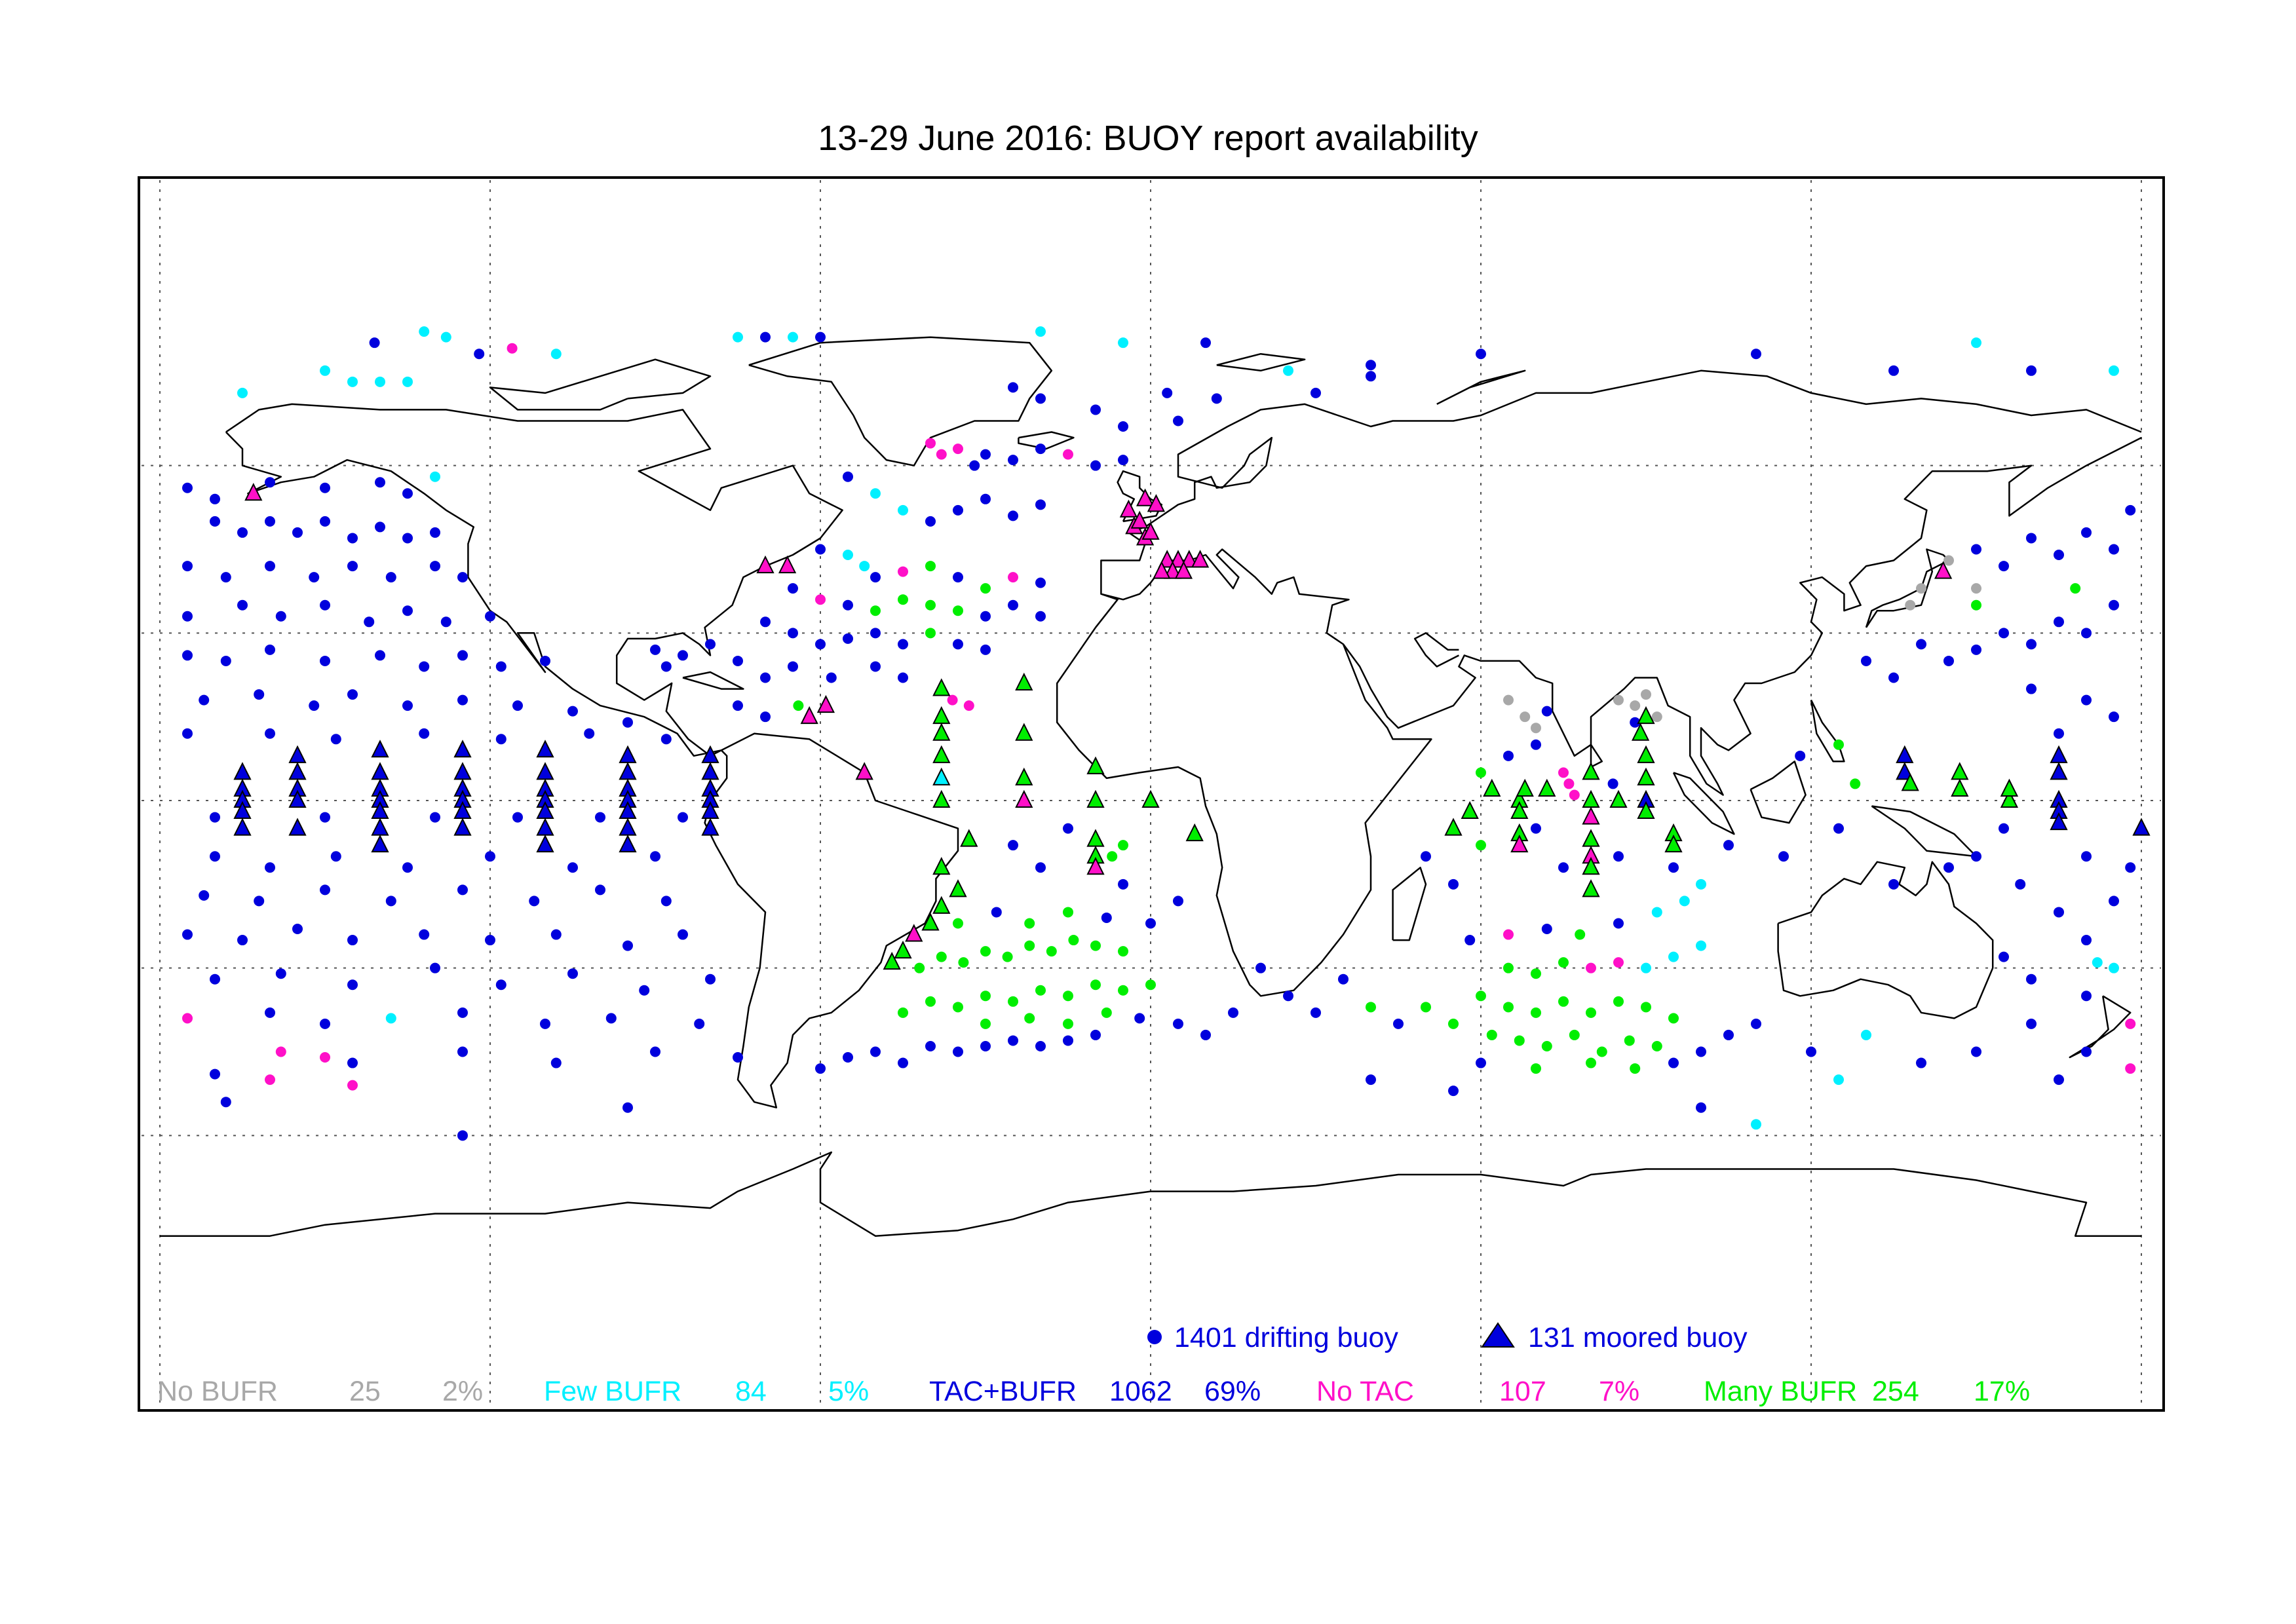 The width and height of the screenshot is (2296, 1624). What do you see at coordinates (2002, 1391) in the screenshot?
I see `stat-many-bufr-percent: 17%` at bounding box center [2002, 1391].